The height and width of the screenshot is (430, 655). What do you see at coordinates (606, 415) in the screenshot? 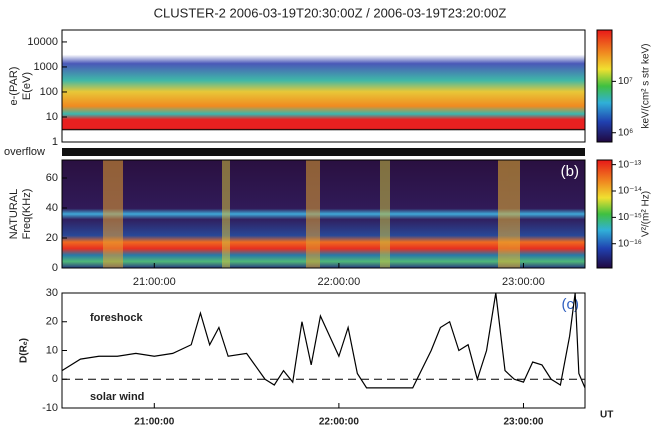
I see `x-unit: UT` at bounding box center [606, 415].